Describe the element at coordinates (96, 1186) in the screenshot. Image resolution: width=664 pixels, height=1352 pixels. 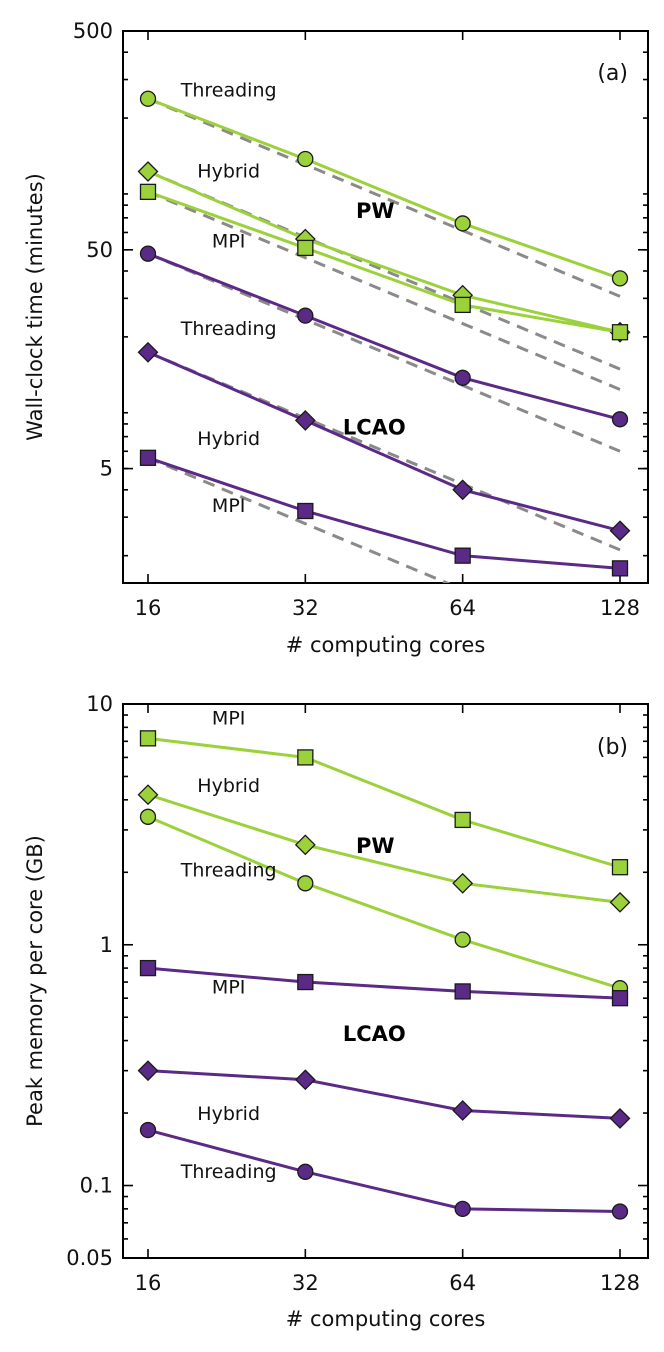
I see `y-tick-label: 0.1` at that location.